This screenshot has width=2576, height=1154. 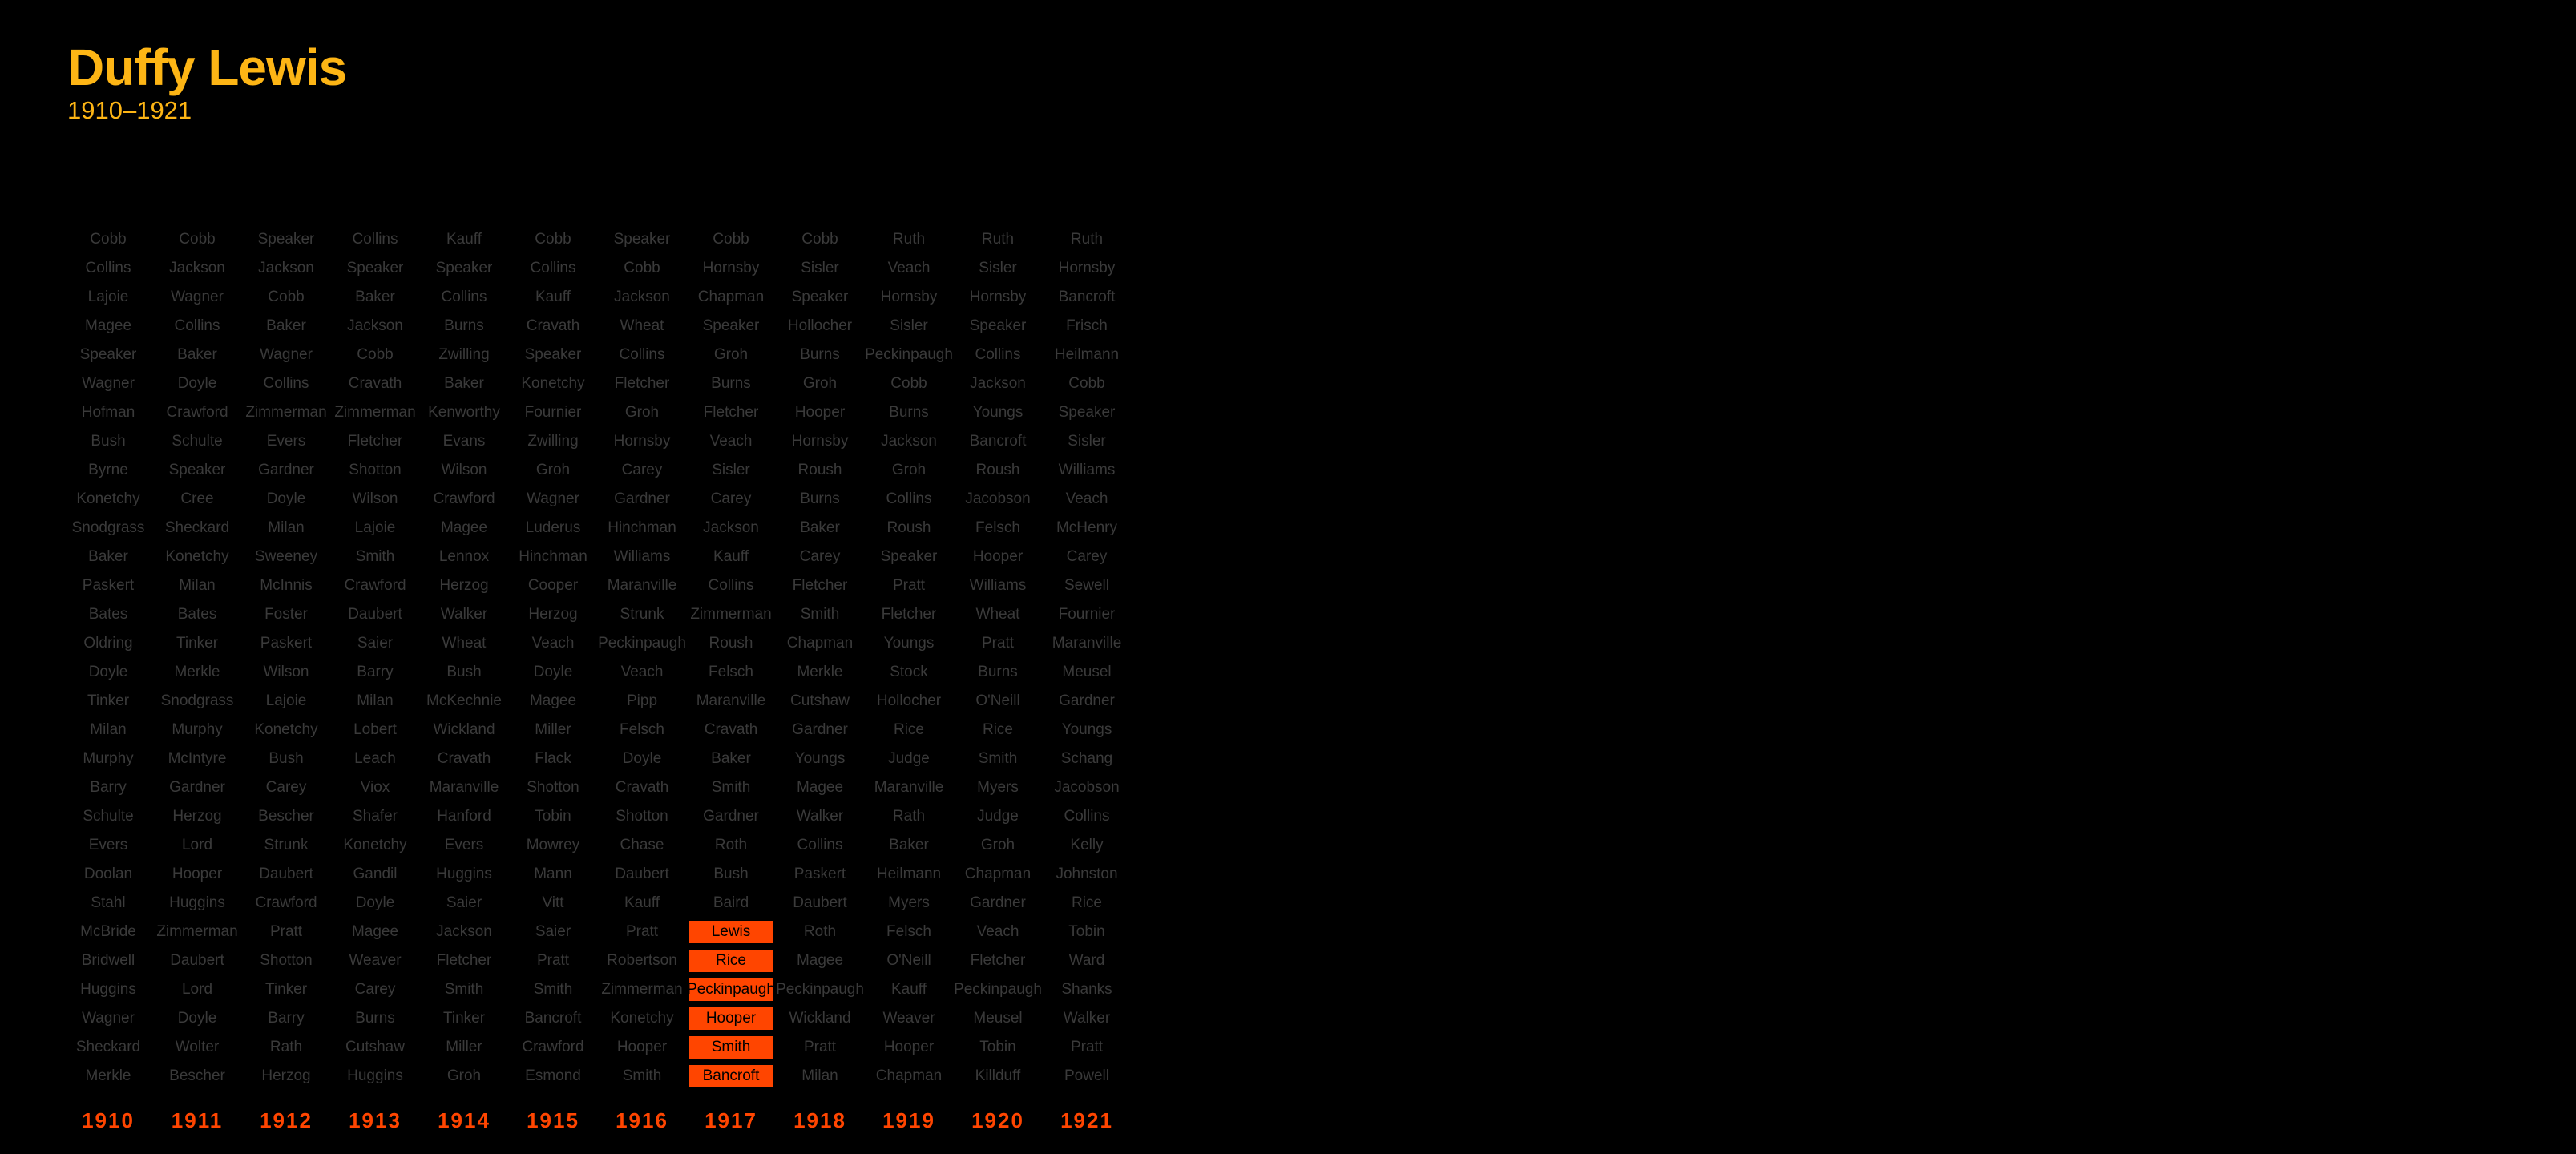 What do you see at coordinates (375, 787) in the screenshot?
I see `name-cell: Viox` at bounding box center [375, 787].